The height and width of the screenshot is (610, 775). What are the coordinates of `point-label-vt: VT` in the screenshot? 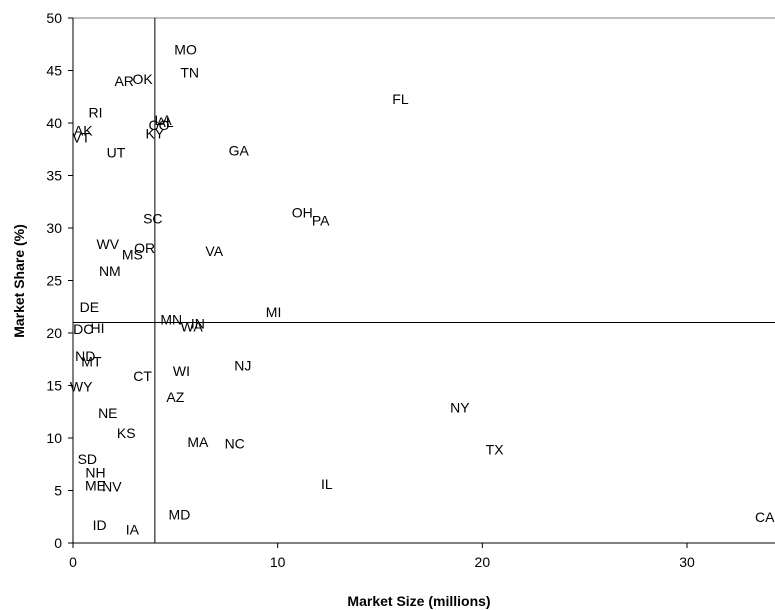 It's located at (81, 138).